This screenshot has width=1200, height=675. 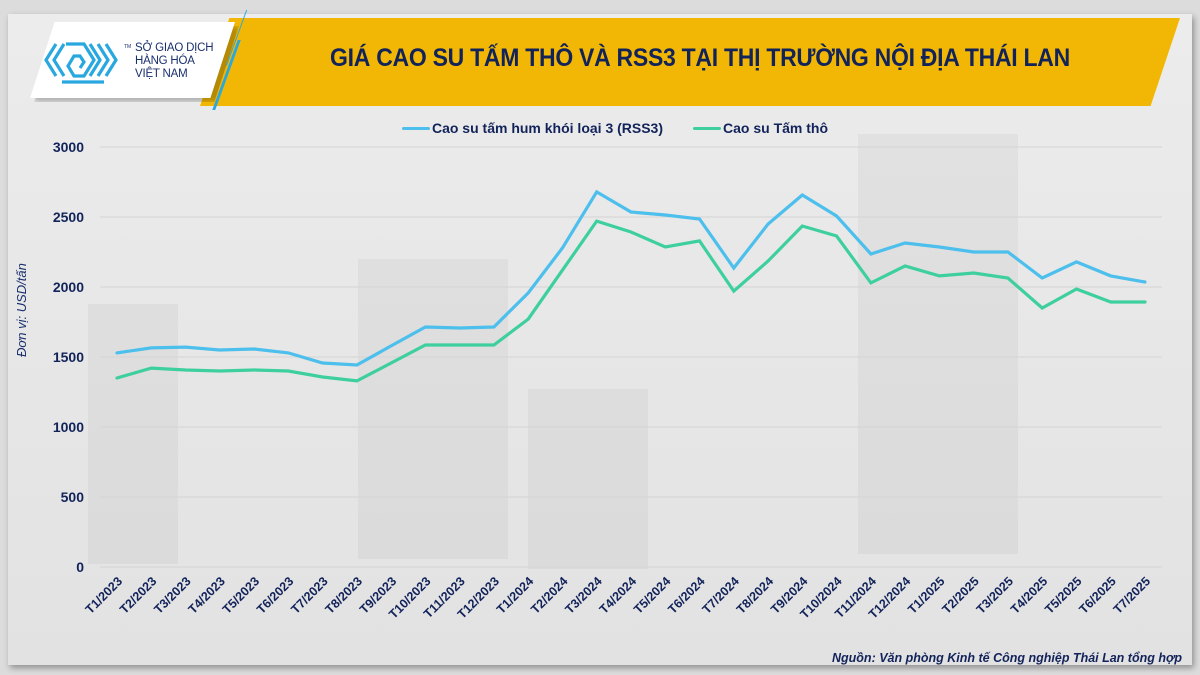 I want to click on x-tick-label: T4/2023, so click(x=207, y=595).